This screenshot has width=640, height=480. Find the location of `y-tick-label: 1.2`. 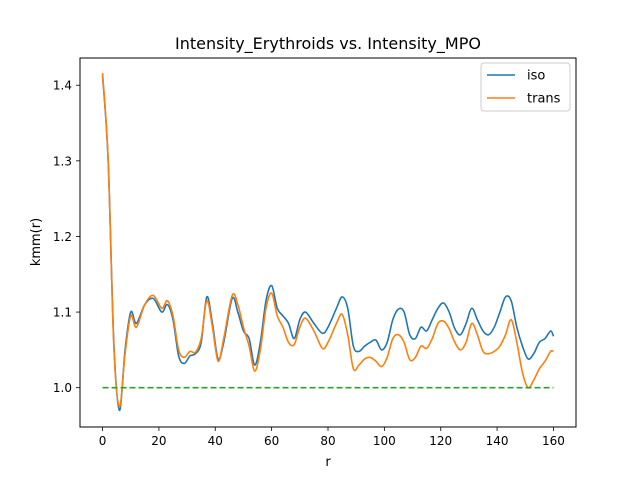

y-tick-label: 1.2 is located at coordinates (62, 237).